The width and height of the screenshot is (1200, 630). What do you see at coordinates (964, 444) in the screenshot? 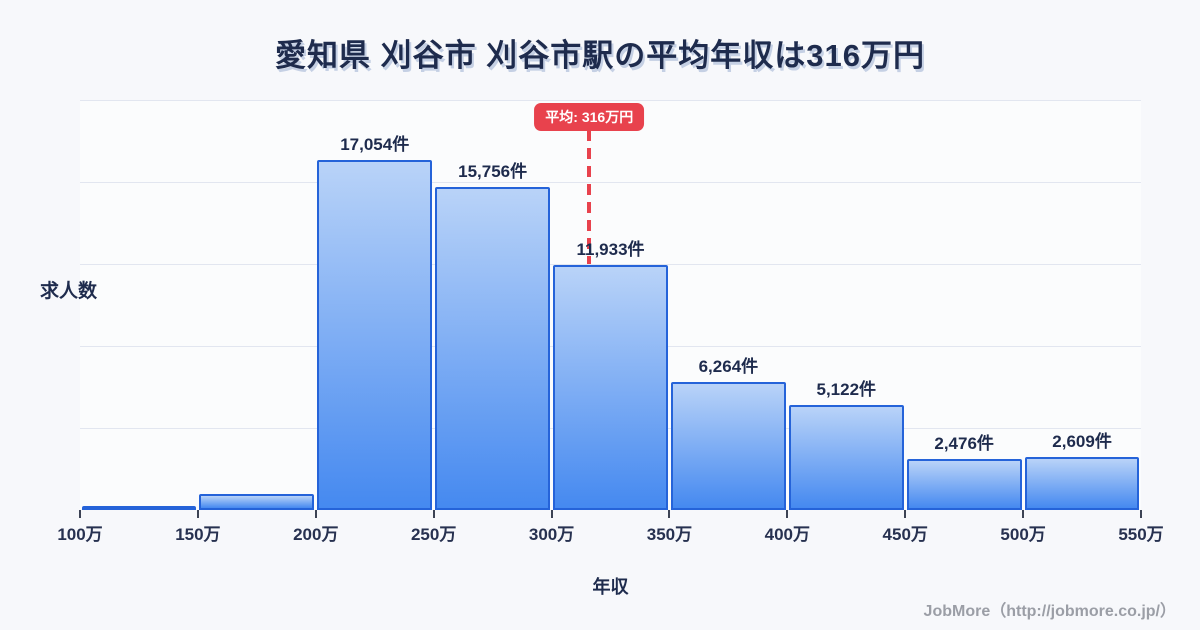
I see `bar-value-label: 2,476件` at bounding box center [964, 444].